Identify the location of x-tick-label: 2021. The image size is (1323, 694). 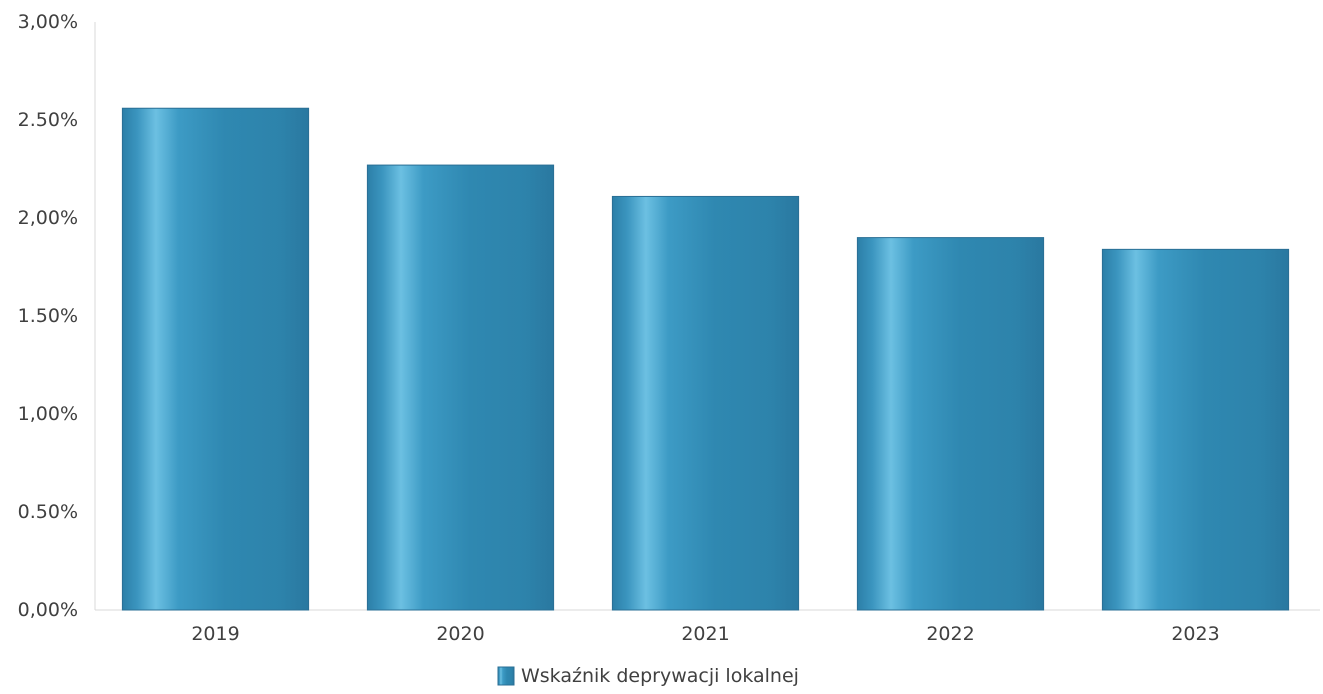
(705, 634).